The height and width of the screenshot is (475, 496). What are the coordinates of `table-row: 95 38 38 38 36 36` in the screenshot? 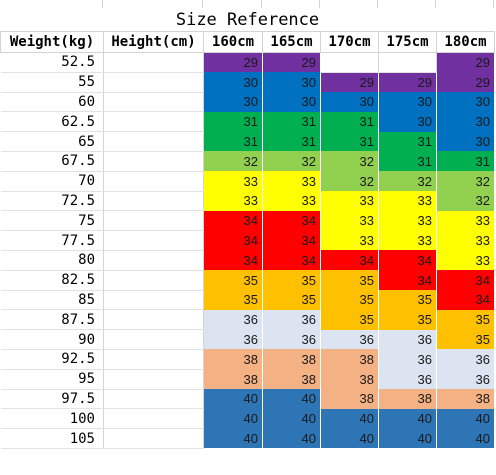 It's located at (247, 379).